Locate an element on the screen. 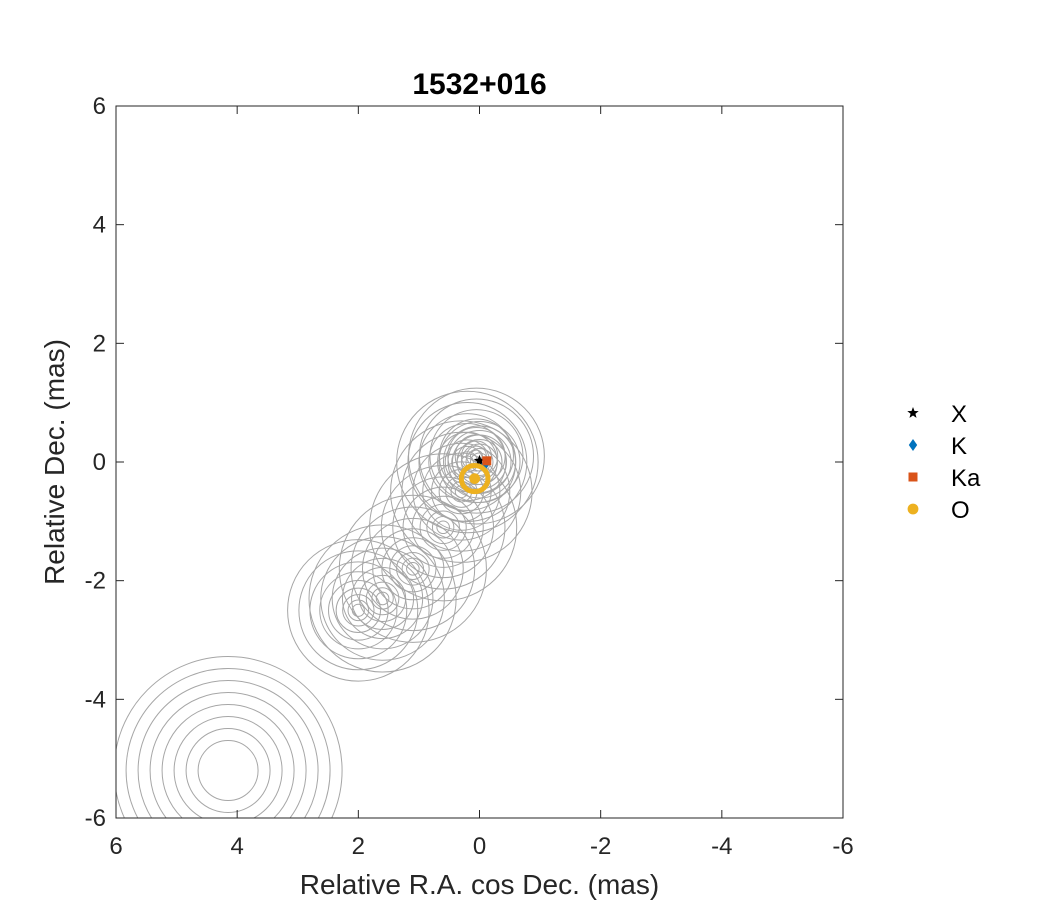 The image size is (1042, 919). error-ellipse-O is located at coordinates (474, 479).